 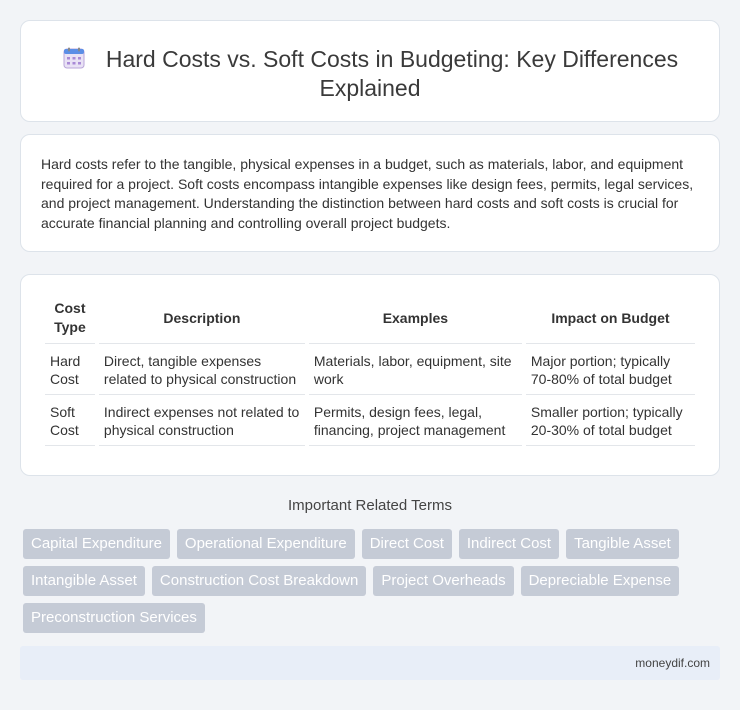 I want to click on tag-direct-cost: Direct Cost, so click(x=406, y=544).